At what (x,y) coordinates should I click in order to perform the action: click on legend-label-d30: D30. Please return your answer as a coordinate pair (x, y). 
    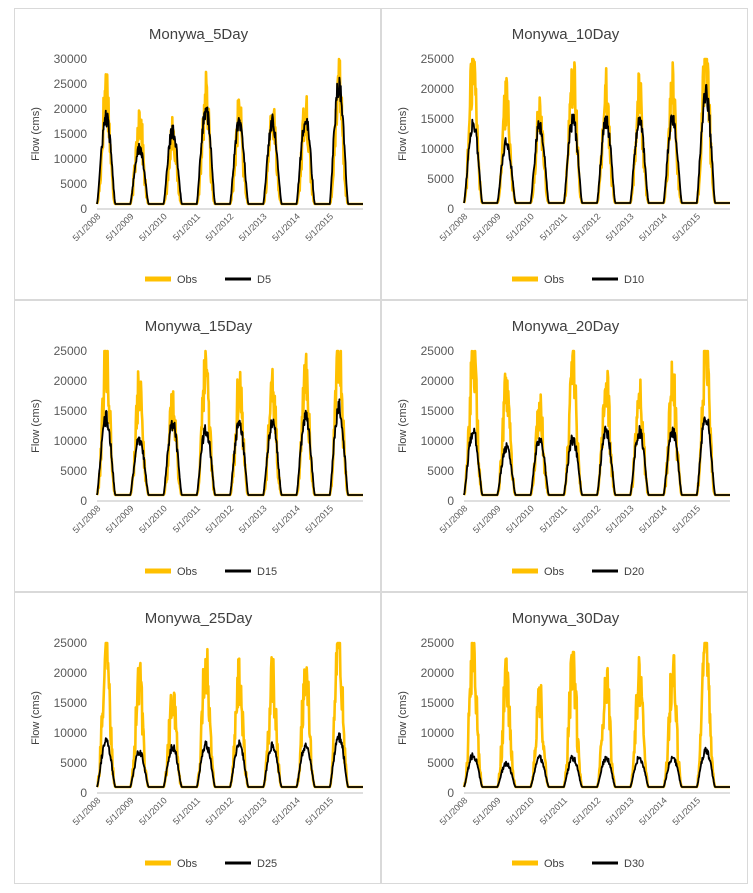
    Looking at the image, I should click on (634, 864).